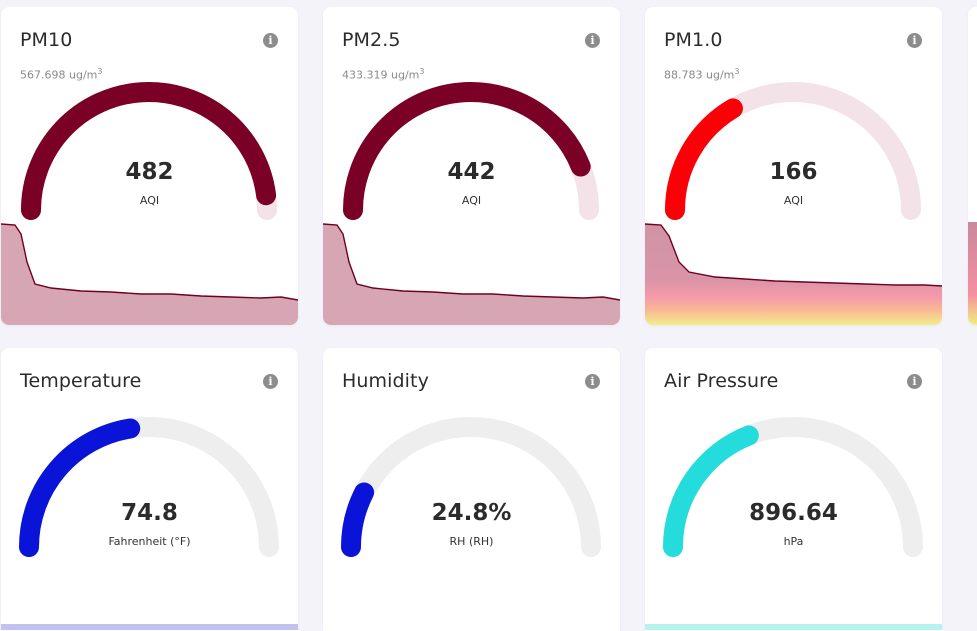  I want to click on card-title: PM2.5, so click(371, 40).